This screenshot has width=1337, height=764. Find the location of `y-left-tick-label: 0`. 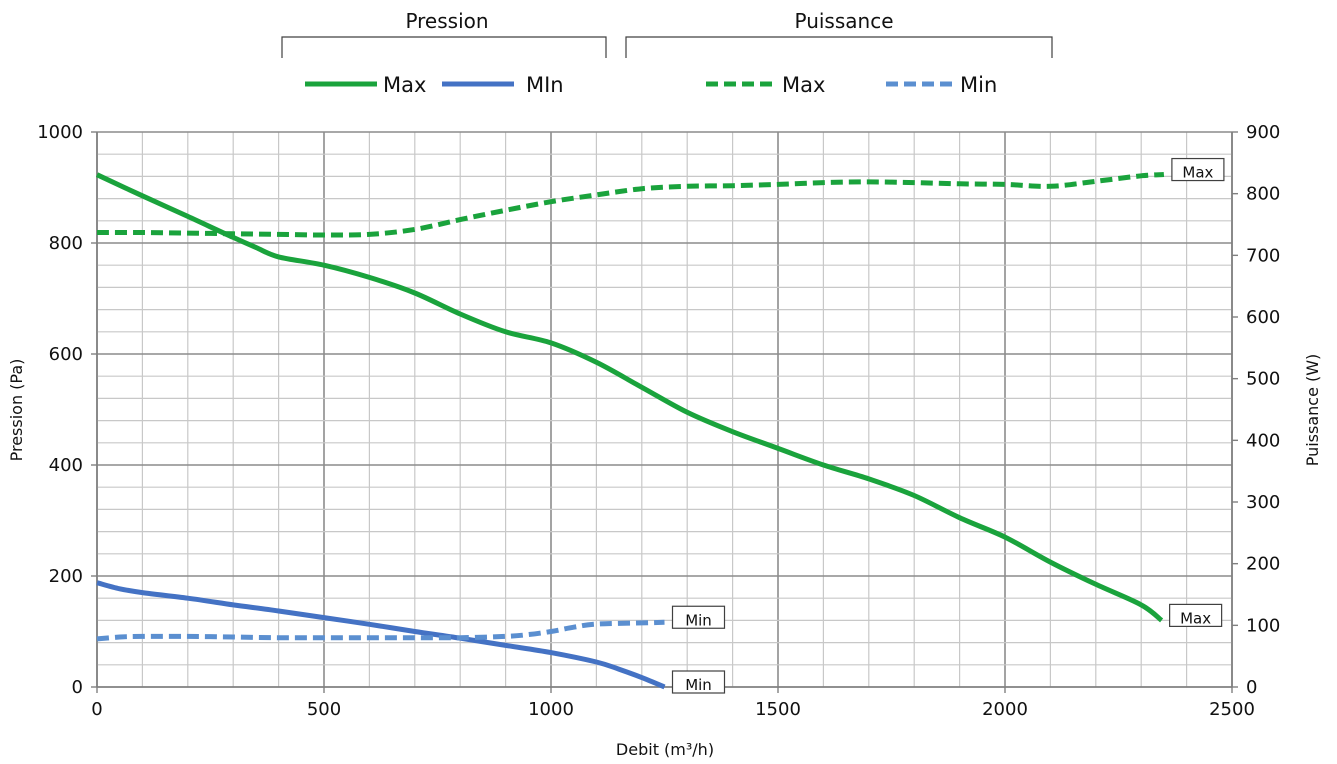

y-left-tick-label: 0 is located at coordinates (77, 687).